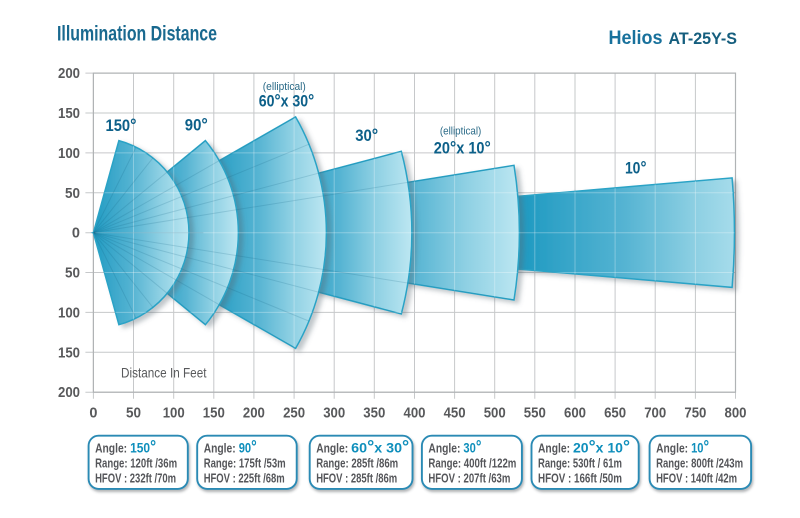 The image size is (800, 518). What do you see at coordinates (136, 462) in the screenshot?
I see `svg-text: Range: 120ft /36m` at bounding box center [136, 462].